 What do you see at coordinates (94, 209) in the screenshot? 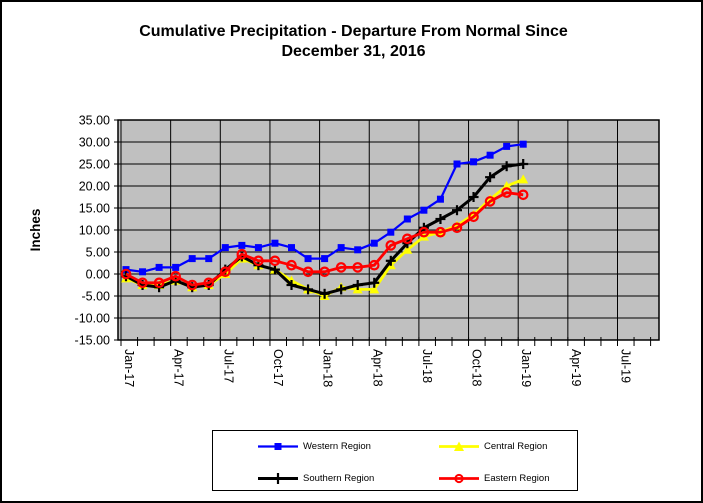
I see `y-tick-label: 15.00` at bounding box center [94, 209].